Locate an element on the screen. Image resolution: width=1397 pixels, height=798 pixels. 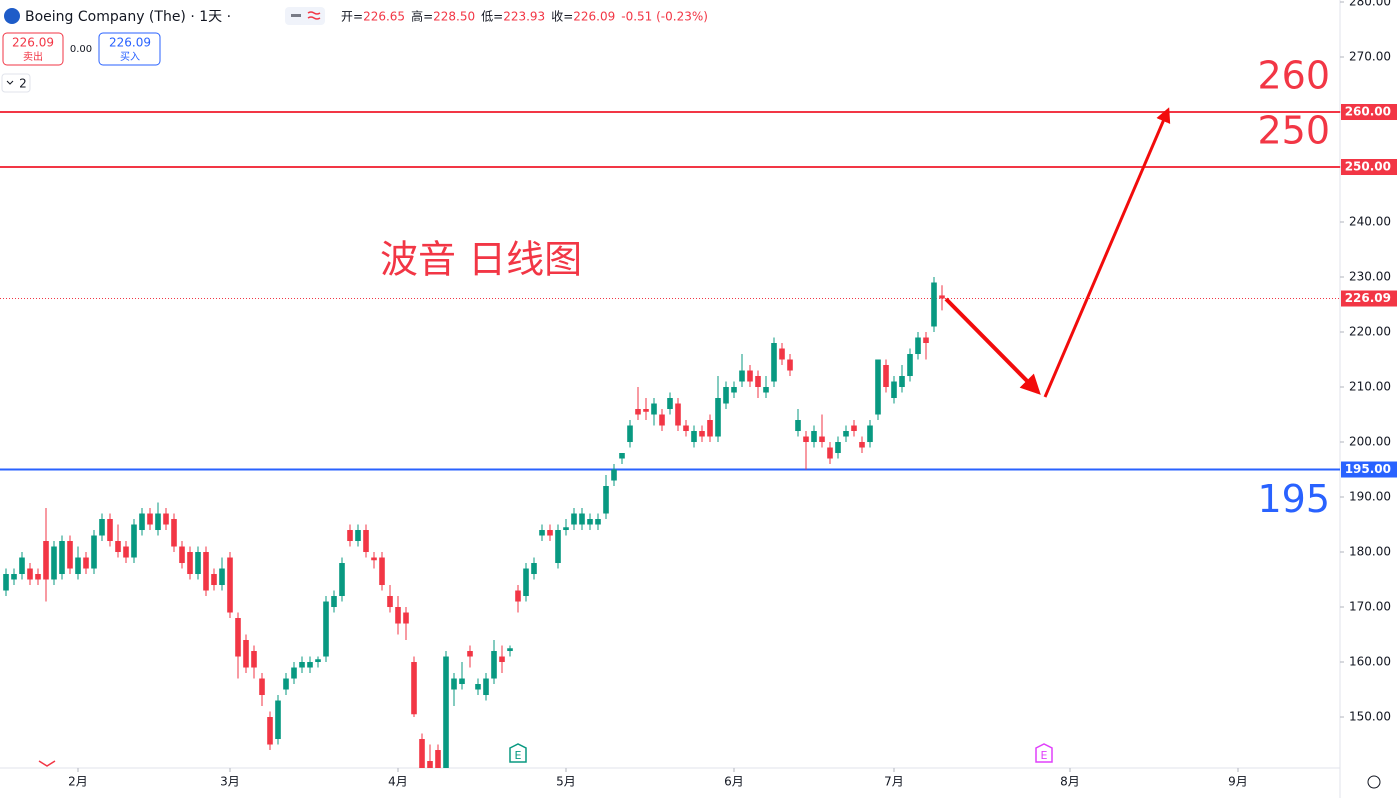
level-note: 260 is located at coordinates (1293, 76).